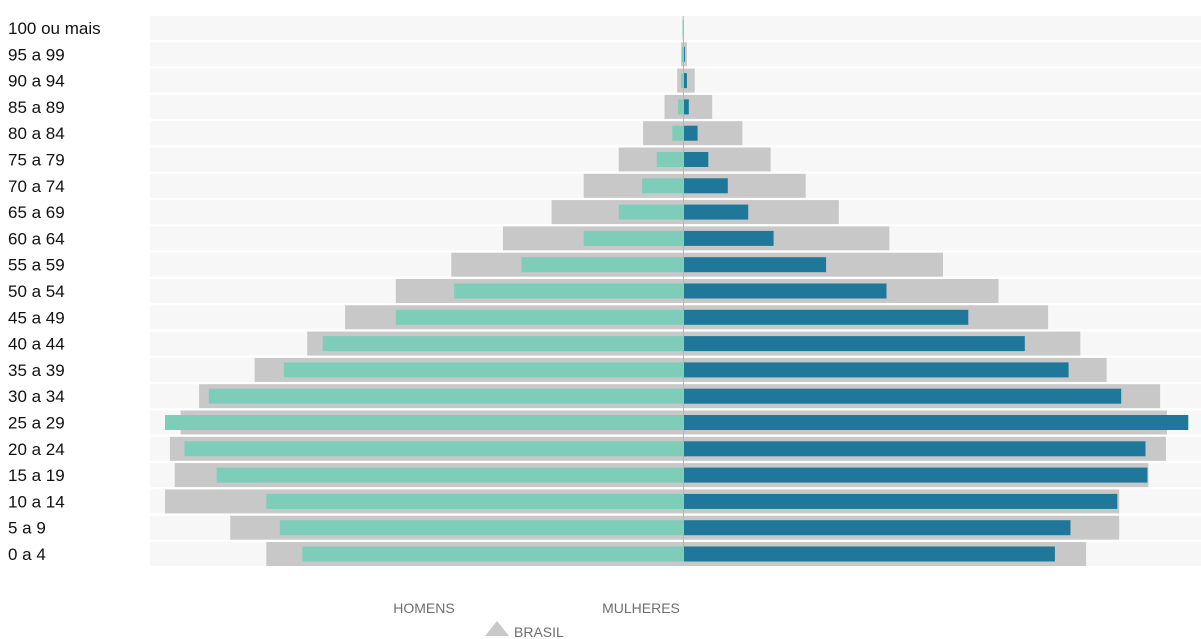 Image resolution: width=1201 pixels, height=639 pixels. What do you see at coordinates (36, 265) in the screenshot?
I see `age-group-label: 55 a 59` at bounding box center [36, 265].